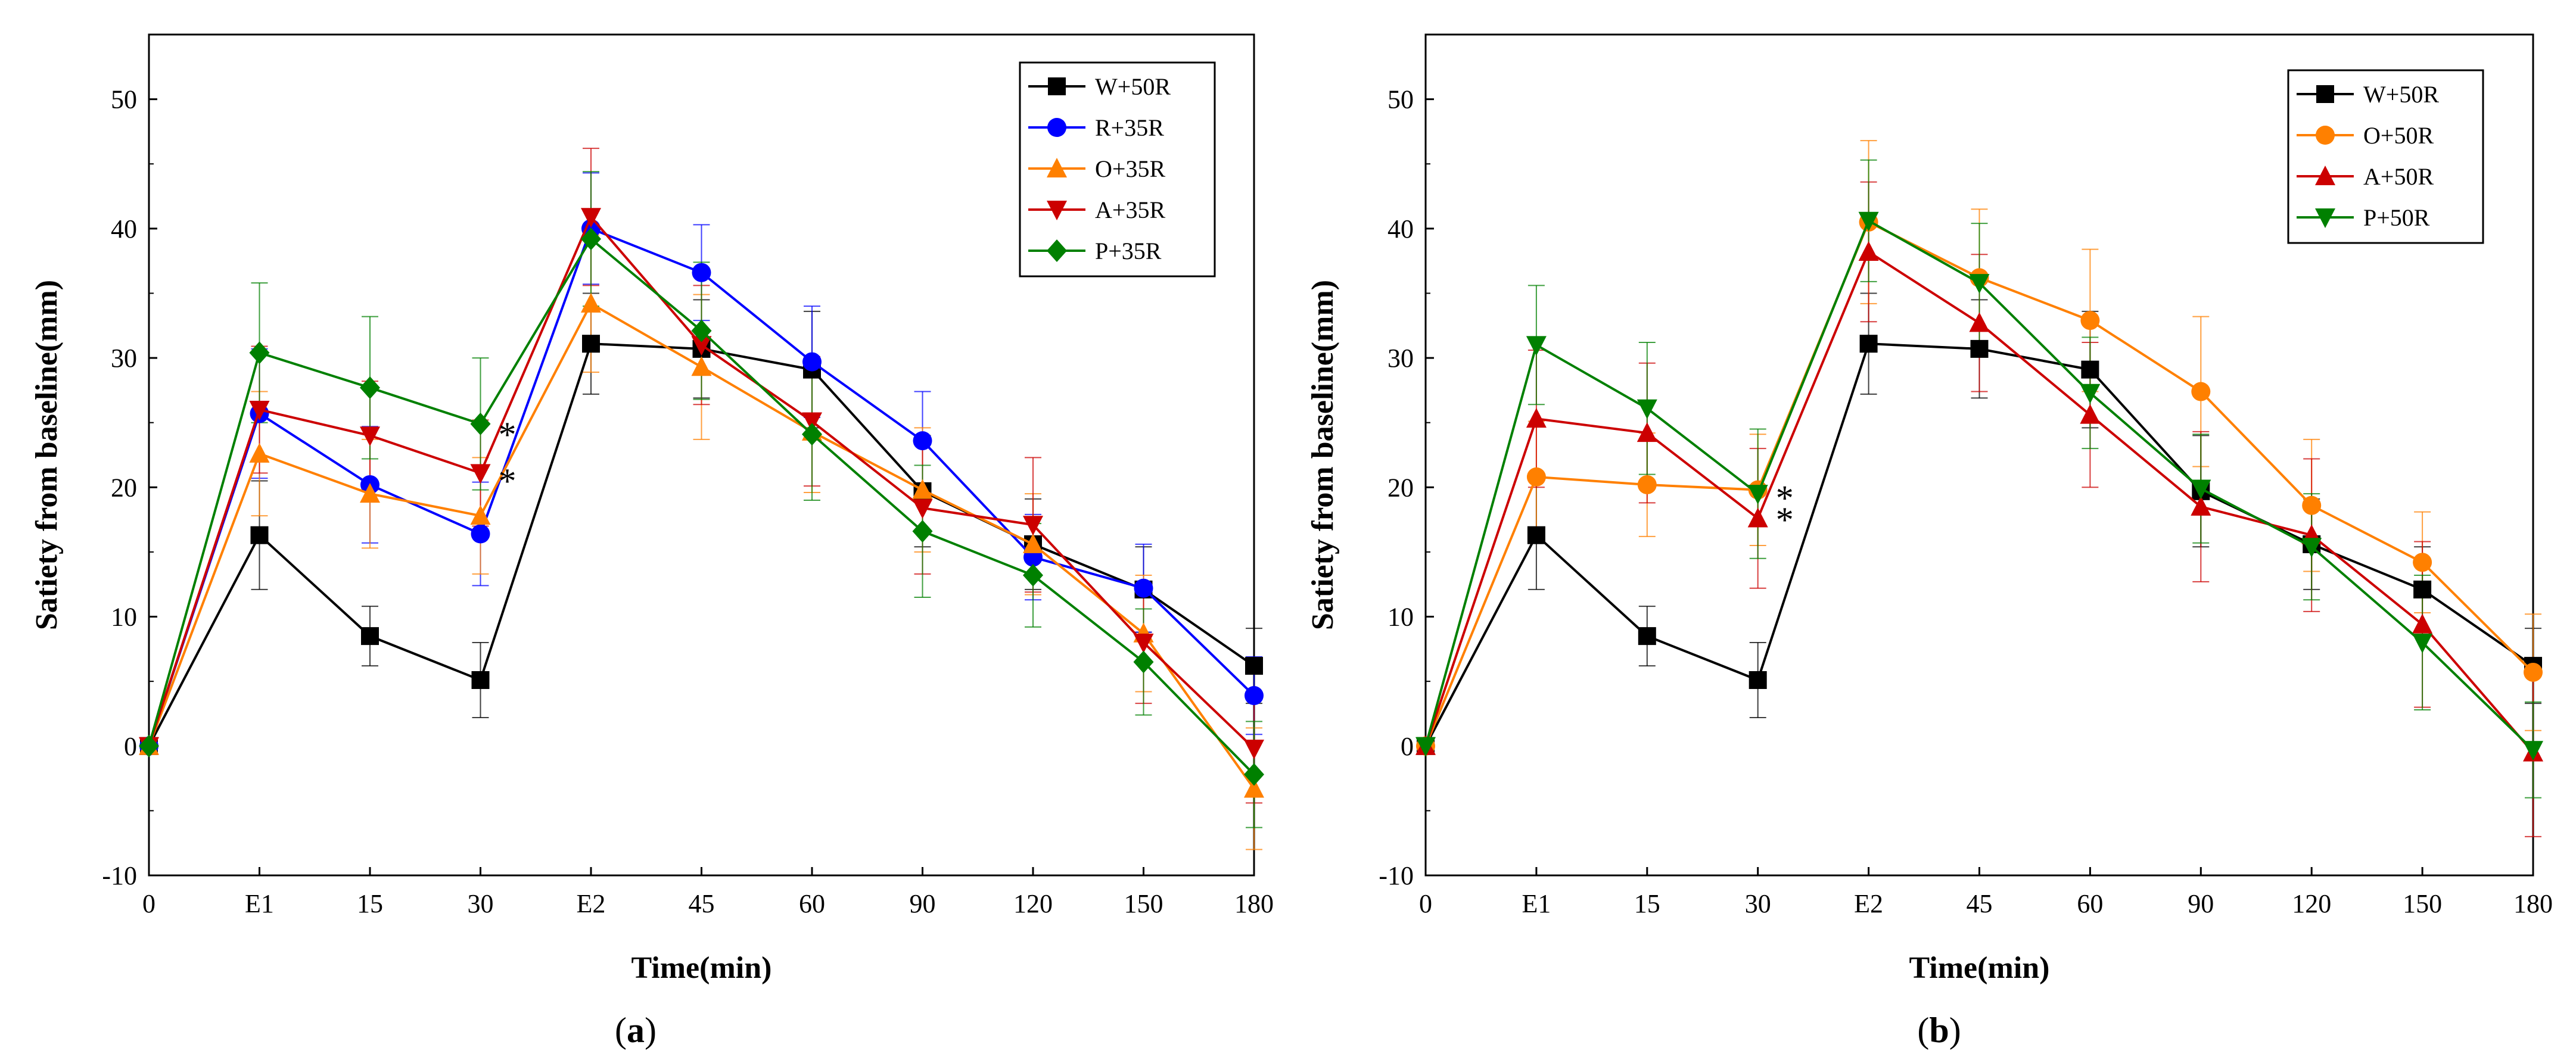 The height and width of the screenshot is (1060, 2576). What do you see at coordinates (1979, 968) in the screenshot?
I see `x-axis-title: Time(min)` at bounding box center [1979, 968].